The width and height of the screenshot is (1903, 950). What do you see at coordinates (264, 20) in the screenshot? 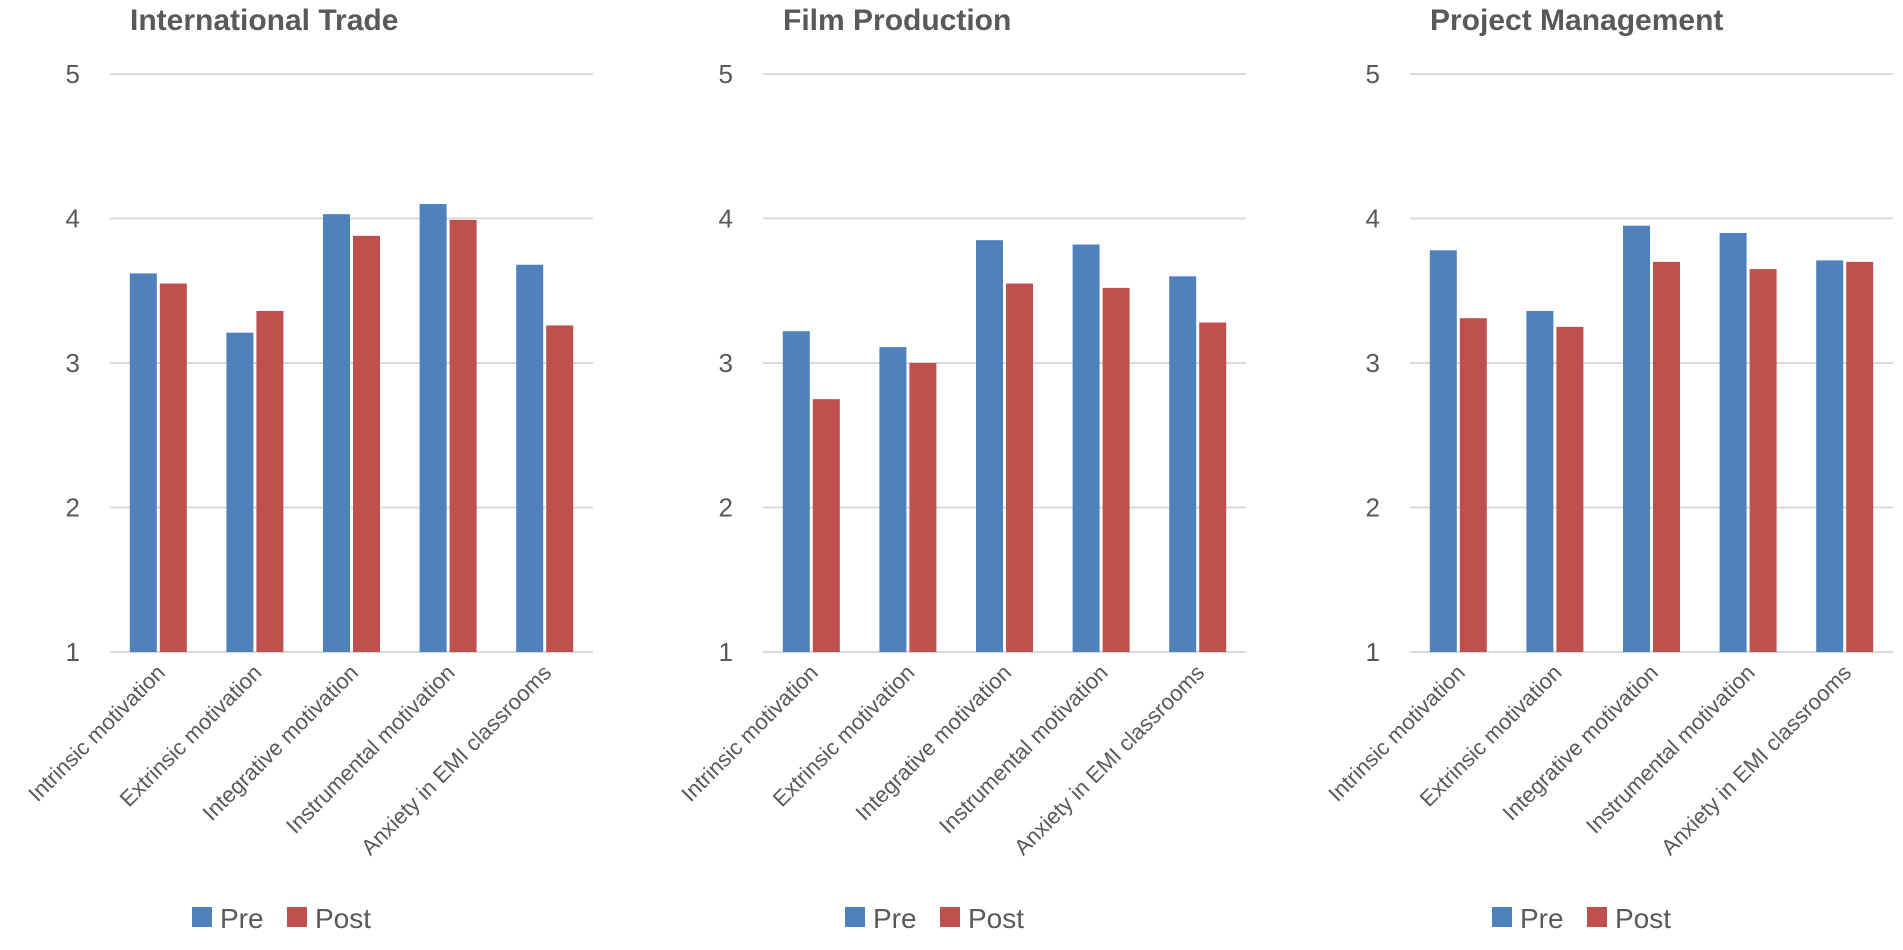
I see `chart-title: International Trade` at bounding box center [264, 20].